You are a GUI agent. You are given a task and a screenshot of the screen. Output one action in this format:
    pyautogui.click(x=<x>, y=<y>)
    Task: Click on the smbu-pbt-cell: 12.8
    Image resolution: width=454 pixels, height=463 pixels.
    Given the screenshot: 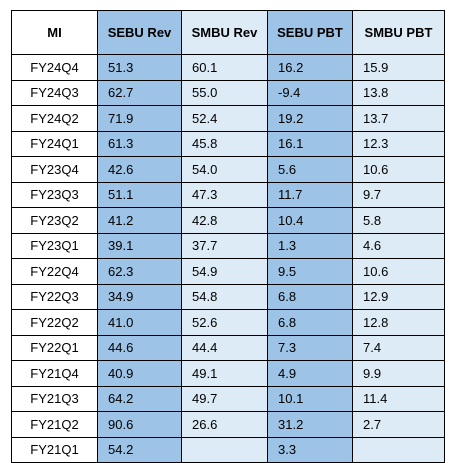 What is the action you would take?
    pyautogui.click(x=398, y=322)
    